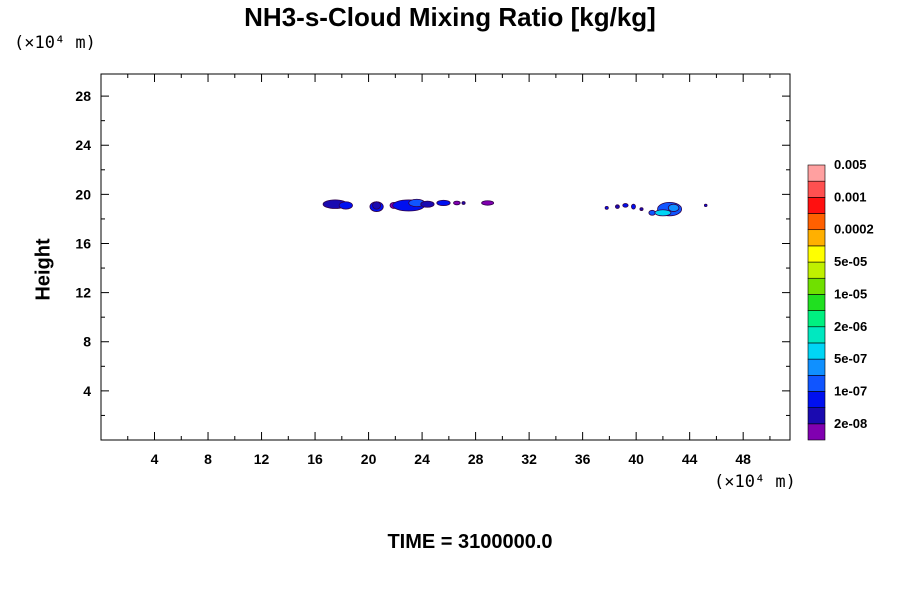 Image resolution: width=900 pixels, height=600 pixels. What do you see at coordinates (315, 459) in the screenshot?
I see `x-tick-label-16: 16` at bounding box center [315, 459].